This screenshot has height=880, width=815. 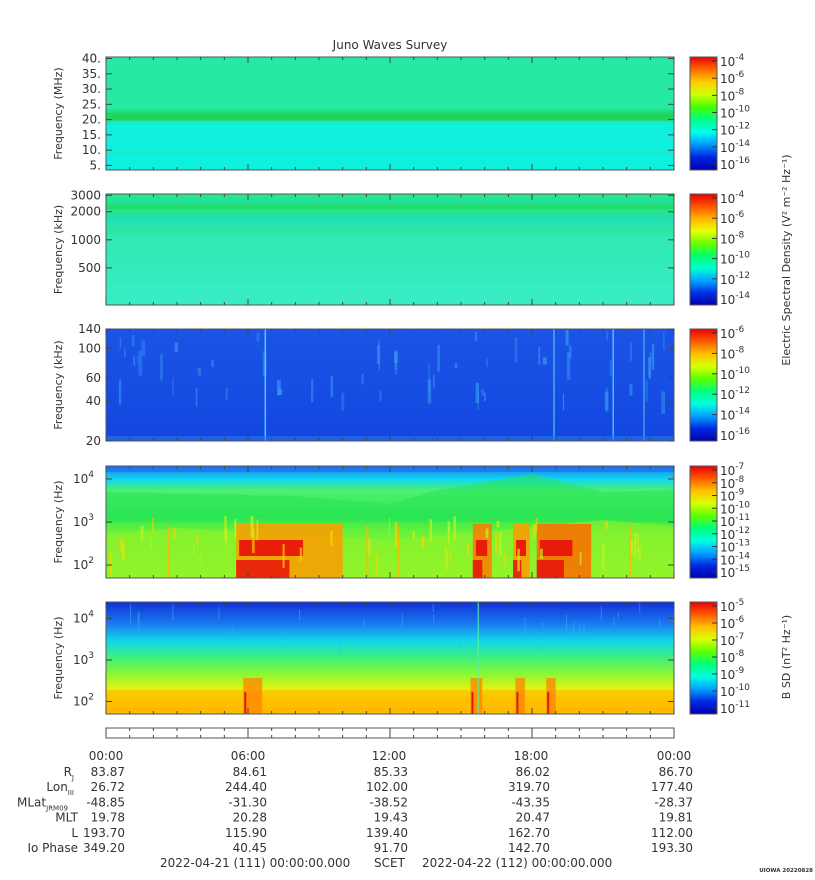 I want to click on colorbar-scale-p2, so click(x=703, y=249).